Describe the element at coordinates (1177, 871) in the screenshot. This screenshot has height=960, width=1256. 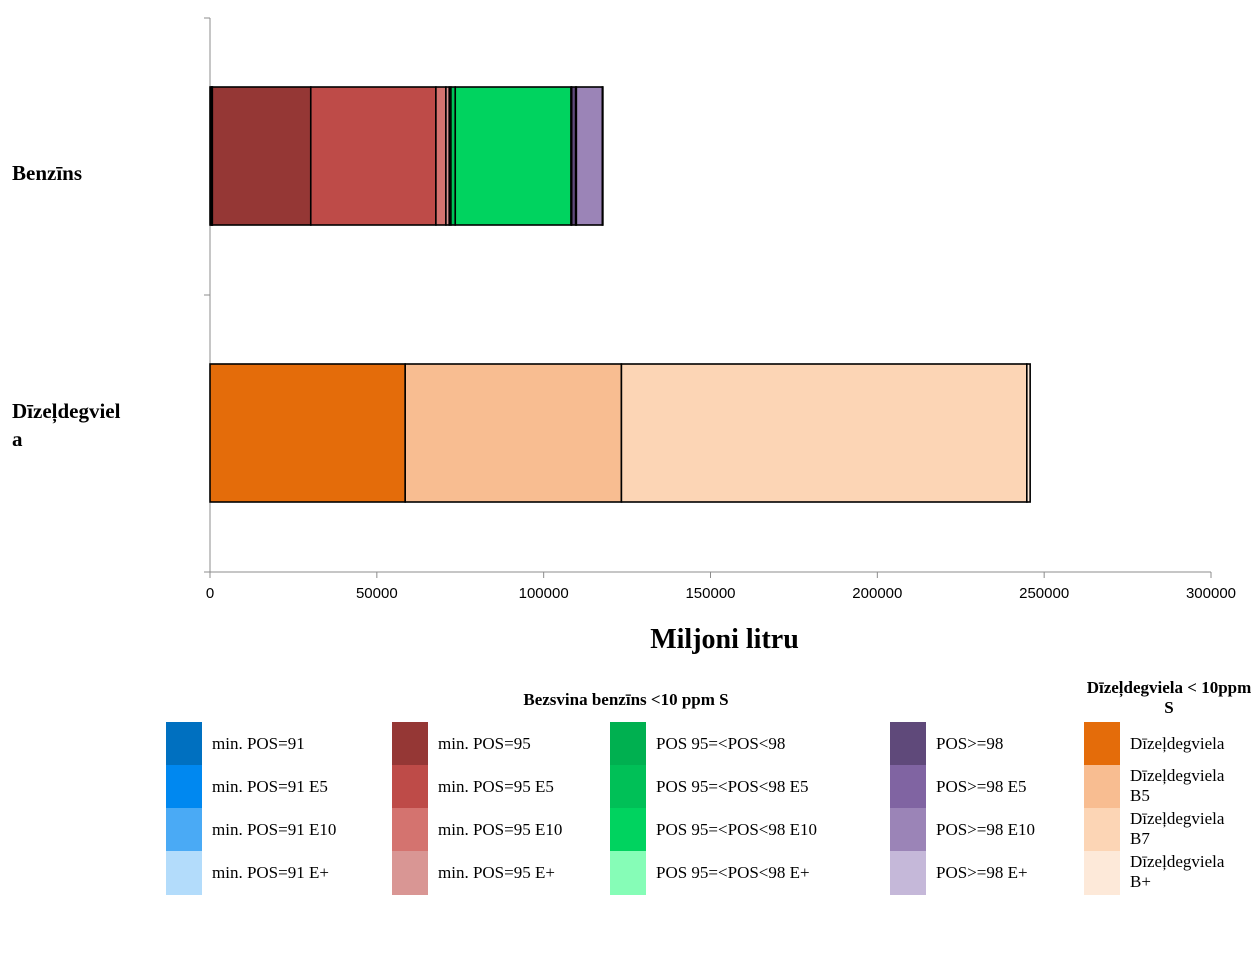
I see `legend-label: Dīzeļdegviela B+` at that location.